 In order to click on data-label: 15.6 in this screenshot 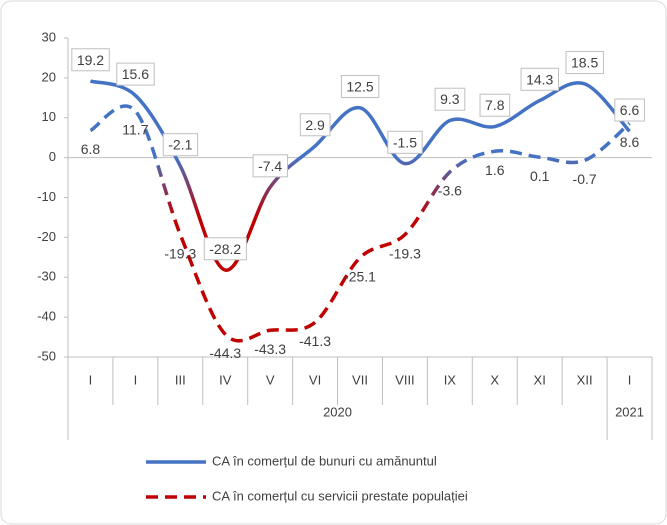, I will do `click(135, 74)`.